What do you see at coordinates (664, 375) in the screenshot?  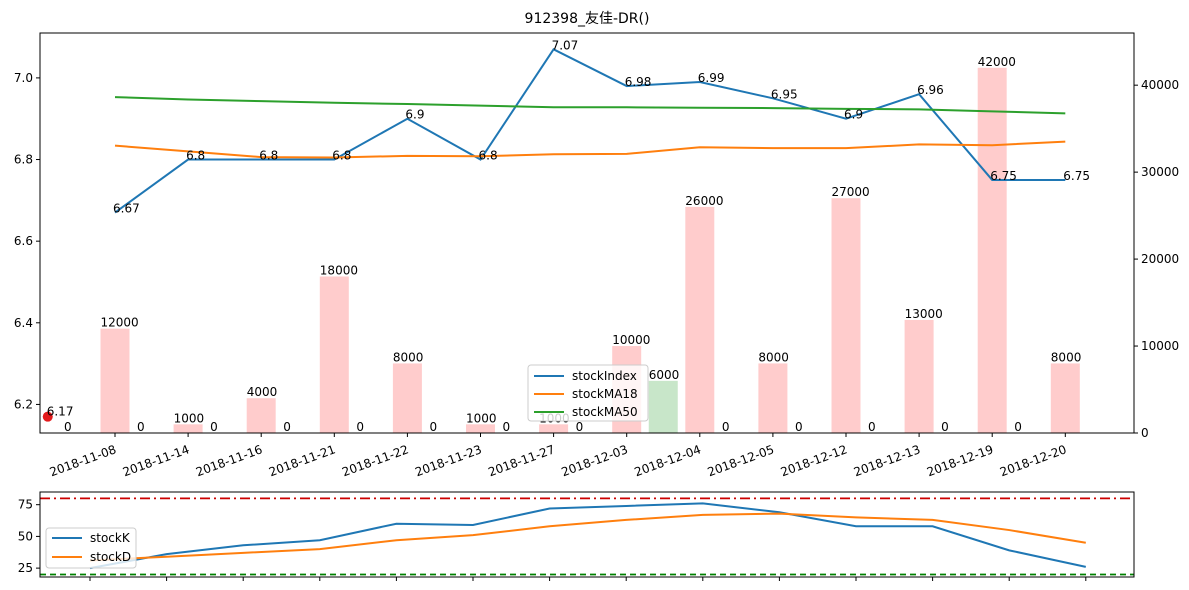 I see `volume-bar-label: 6000` at bounding box center [664, 375].